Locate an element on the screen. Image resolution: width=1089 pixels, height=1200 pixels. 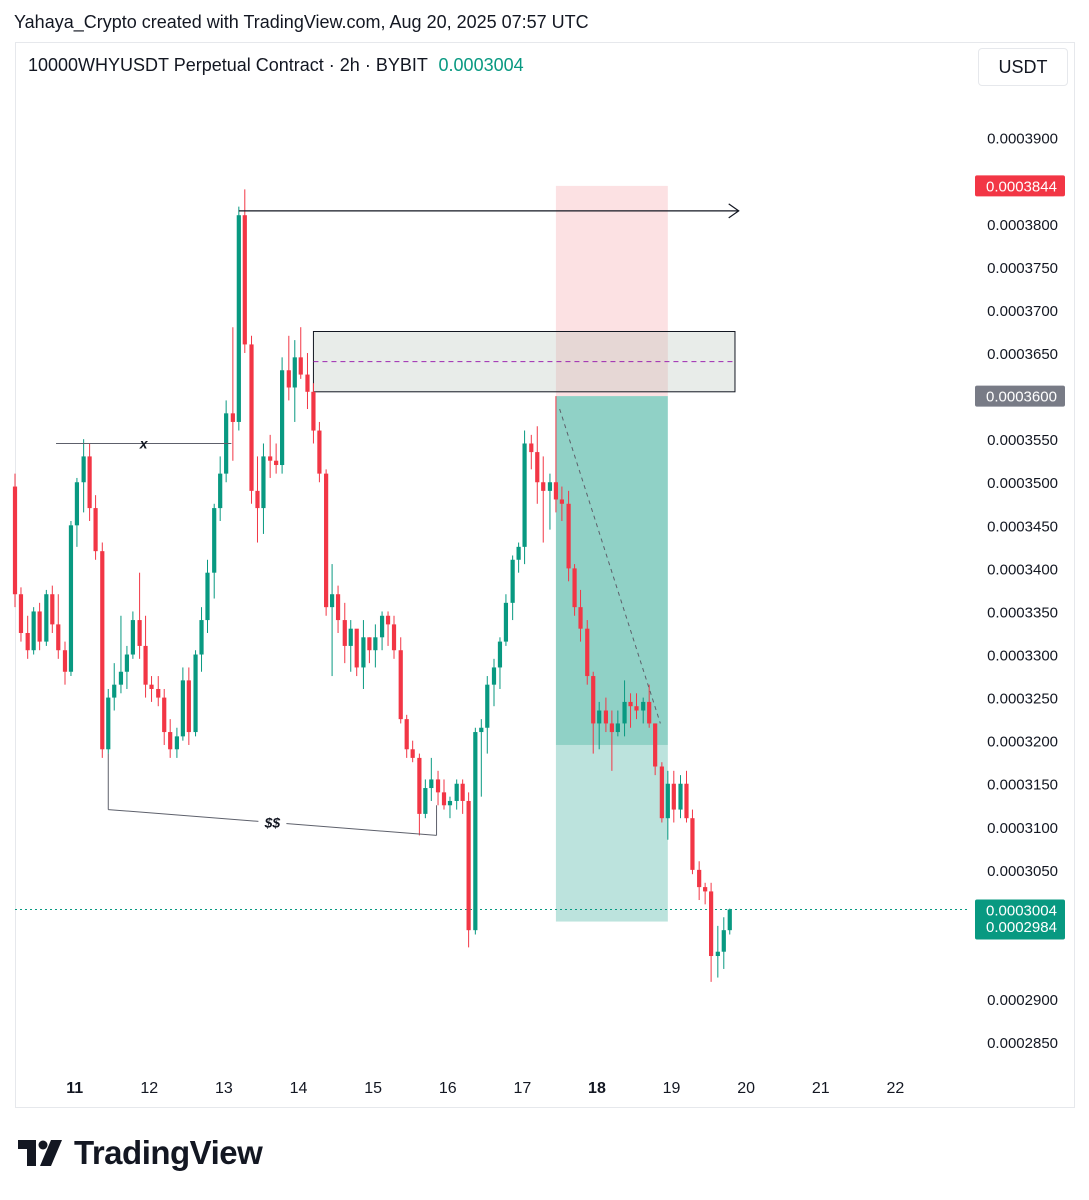
y-tick-label: 0.0003650 is located at coordinates (1022, 354).